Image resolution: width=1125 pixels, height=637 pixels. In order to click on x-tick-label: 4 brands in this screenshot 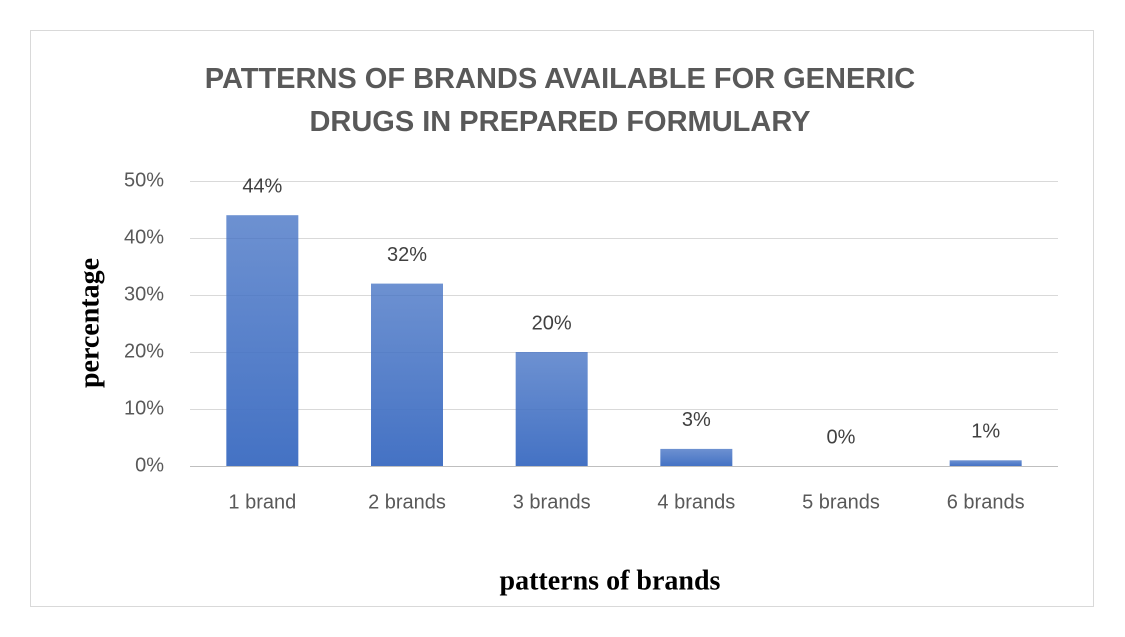, I will do `click(696, 502)`.